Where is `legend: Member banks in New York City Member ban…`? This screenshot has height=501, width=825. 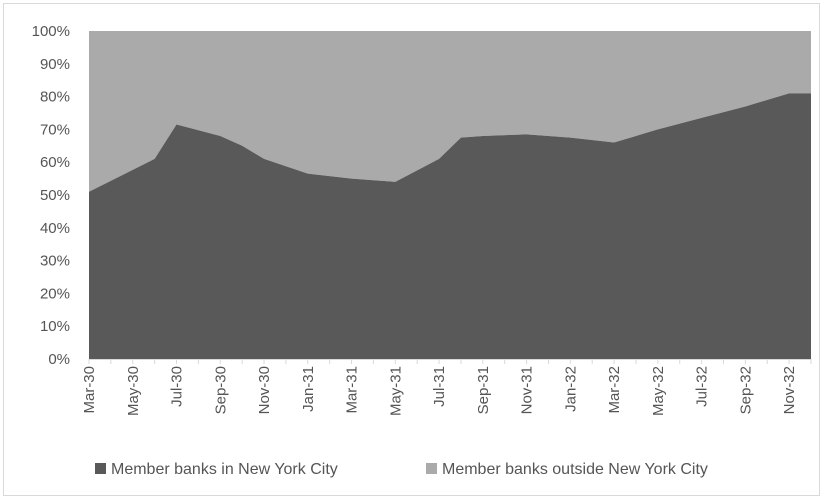
legend: Member banks in New York City Member ban… is located at coordinates (401, 469).